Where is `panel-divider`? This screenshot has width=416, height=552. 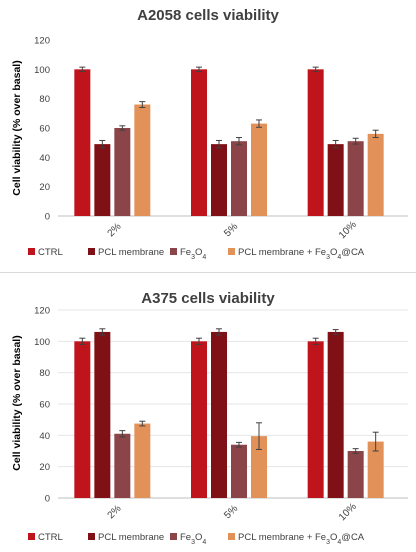
panel-divider is located at coordinates (208, 272).